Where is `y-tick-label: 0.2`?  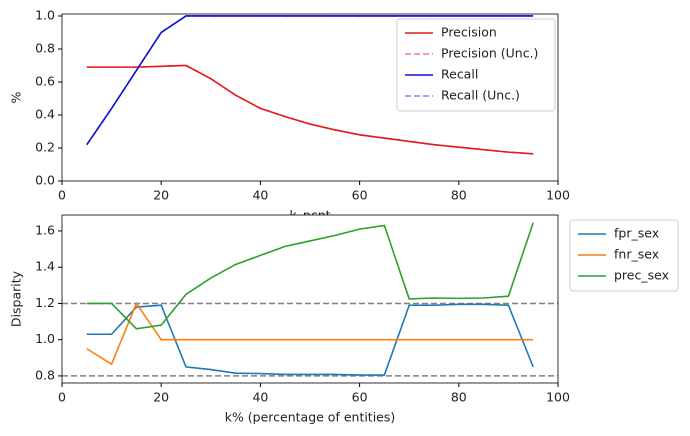 y-tick-label: 0.2 is located at coordinates (45, 146).